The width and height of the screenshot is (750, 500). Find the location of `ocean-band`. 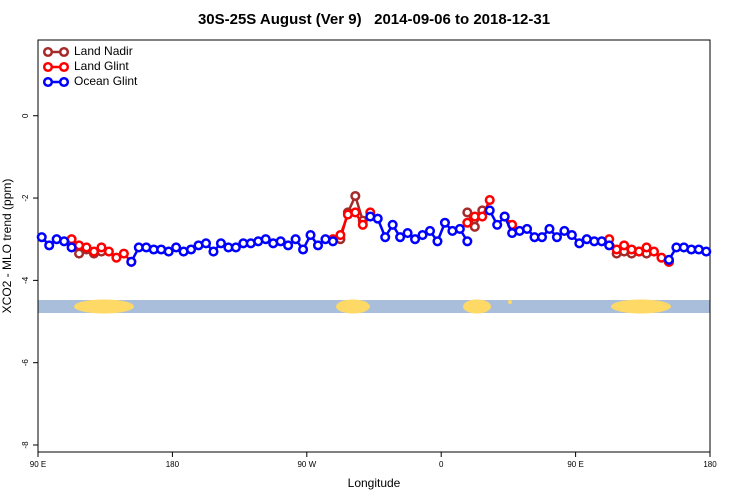

ocean-band is located at coordinates (374, 306).